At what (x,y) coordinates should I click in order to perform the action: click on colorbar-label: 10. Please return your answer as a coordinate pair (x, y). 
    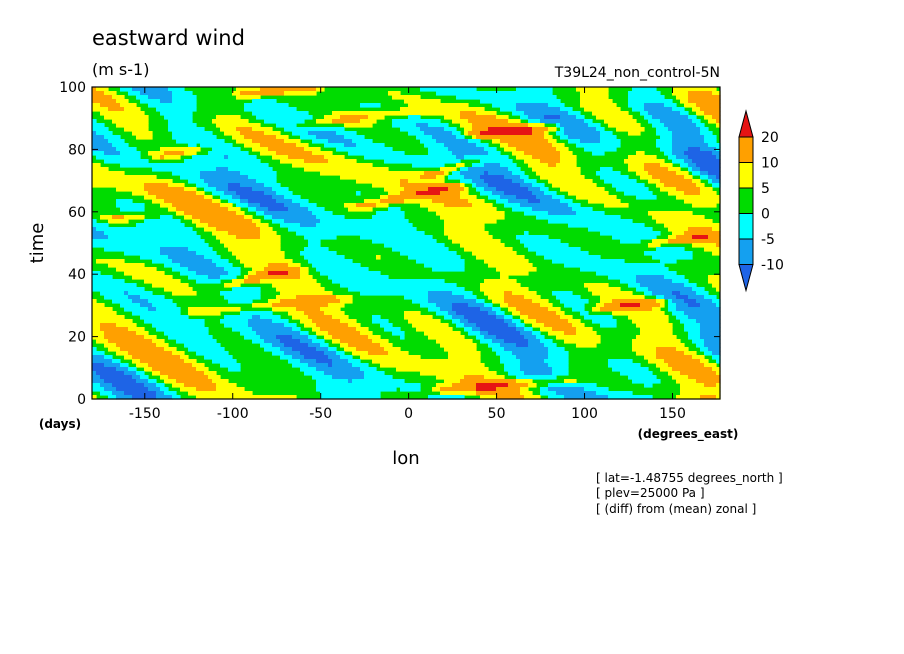
    Looking at the image, I should click on (770, 164).